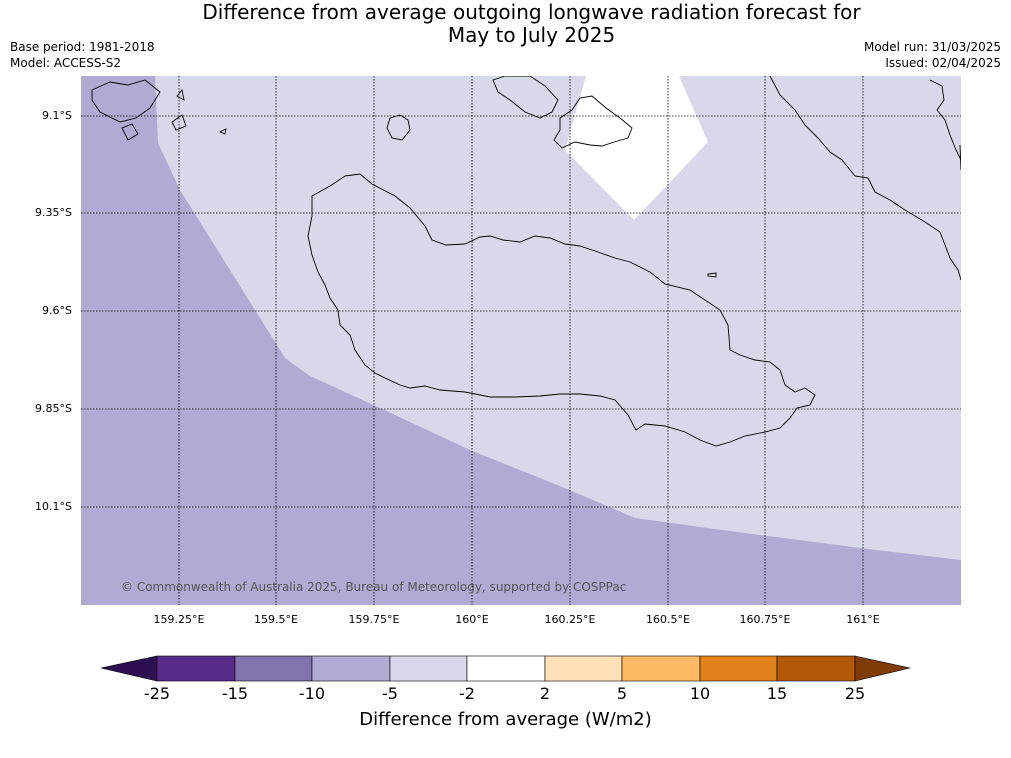 This screenshot has width=1011, height=758. Describe the element at coordinates (374, 619) in the screenshot. I see `lon-tick-label: 159.75°E` at that location.